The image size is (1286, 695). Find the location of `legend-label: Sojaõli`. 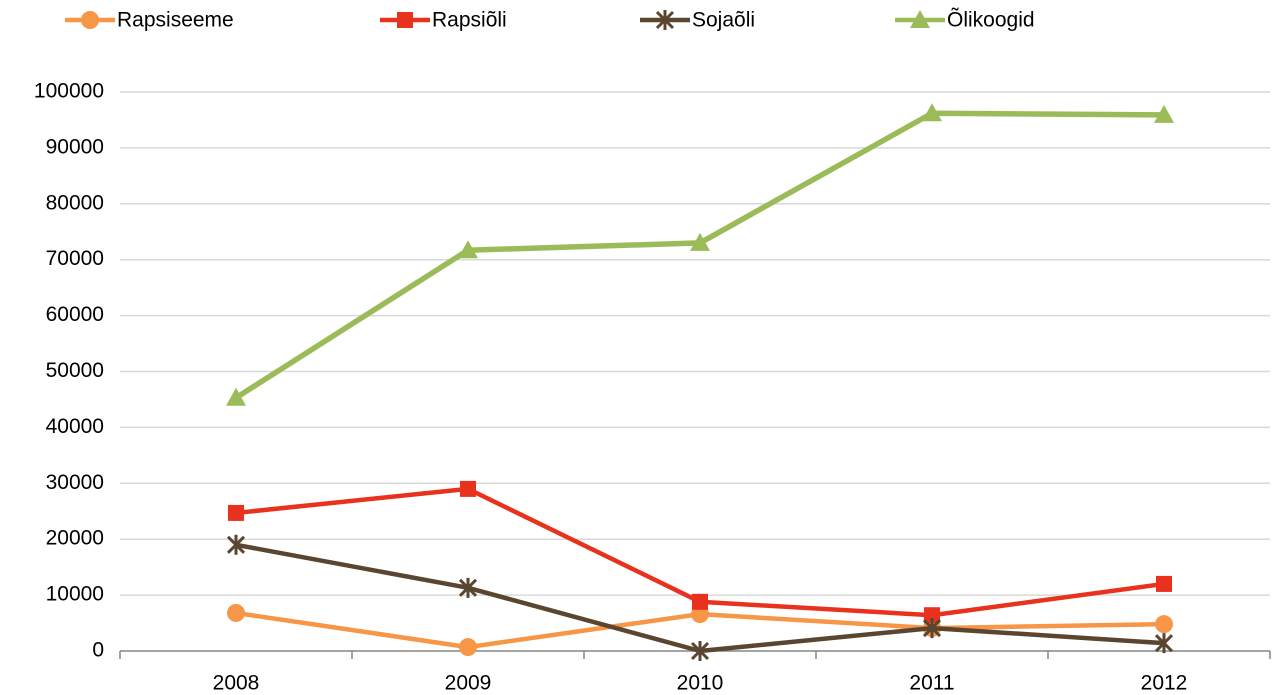

legend-label: Sojaõli is located at coordinates (723, 20).